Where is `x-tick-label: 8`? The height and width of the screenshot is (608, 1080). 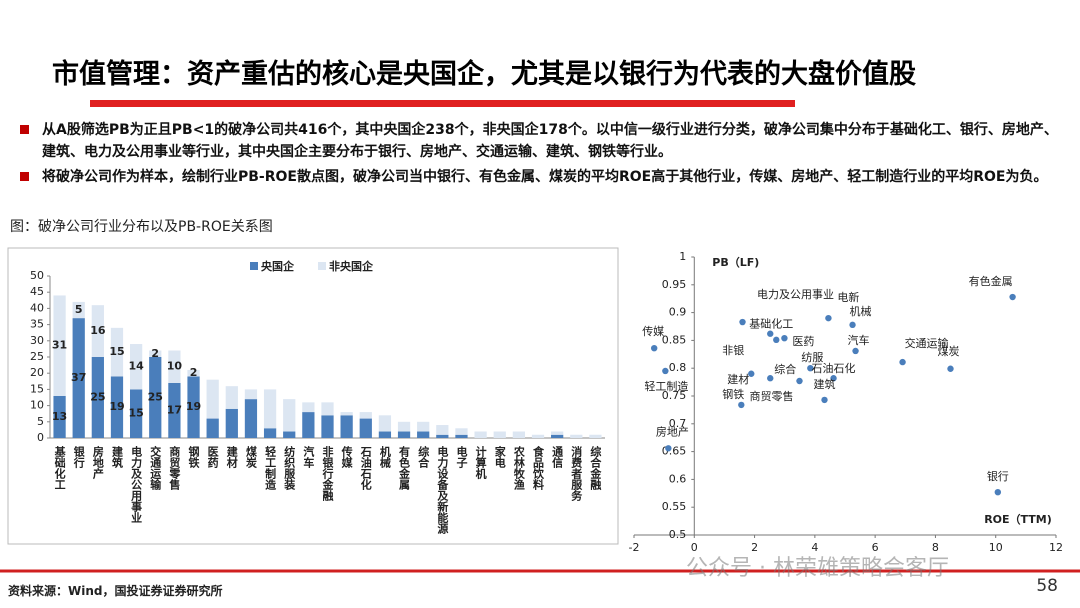
x-tick-label: 8 is located at coordinates (935, 547).